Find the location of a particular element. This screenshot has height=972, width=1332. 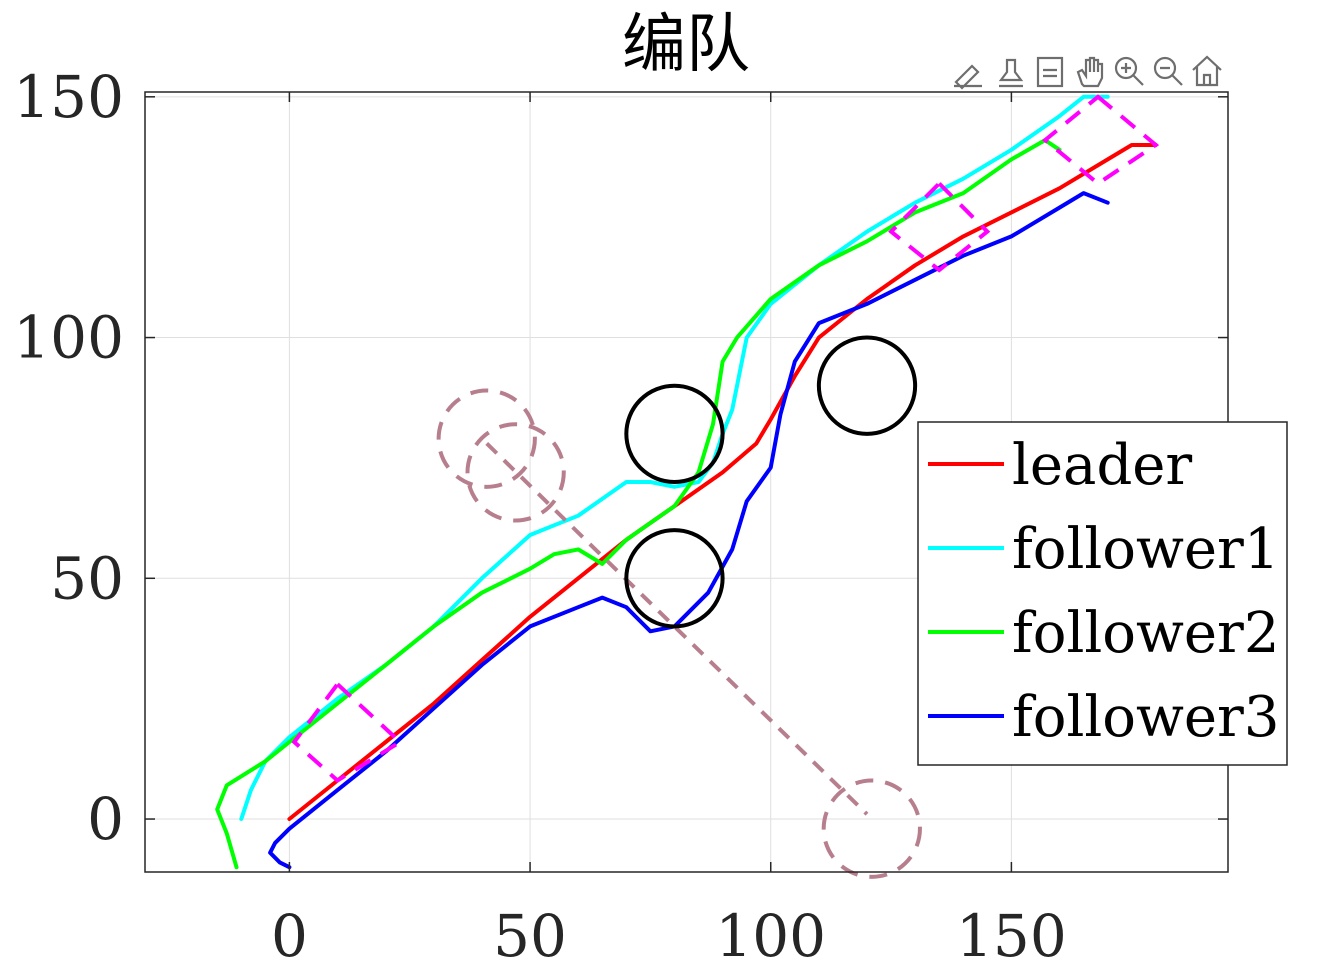

brush-icon is located at coordinates (968, 77).